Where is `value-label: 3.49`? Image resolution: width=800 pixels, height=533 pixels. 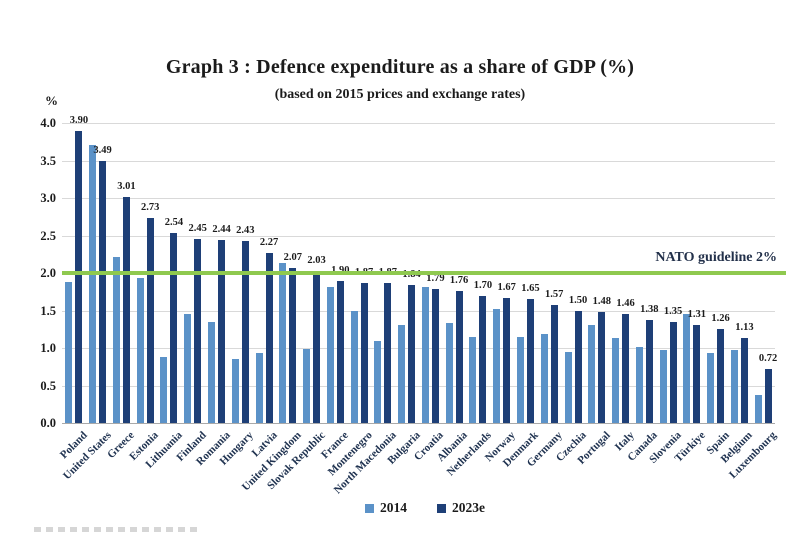 value-label: 3.49 is located at coordinates (102, 151).